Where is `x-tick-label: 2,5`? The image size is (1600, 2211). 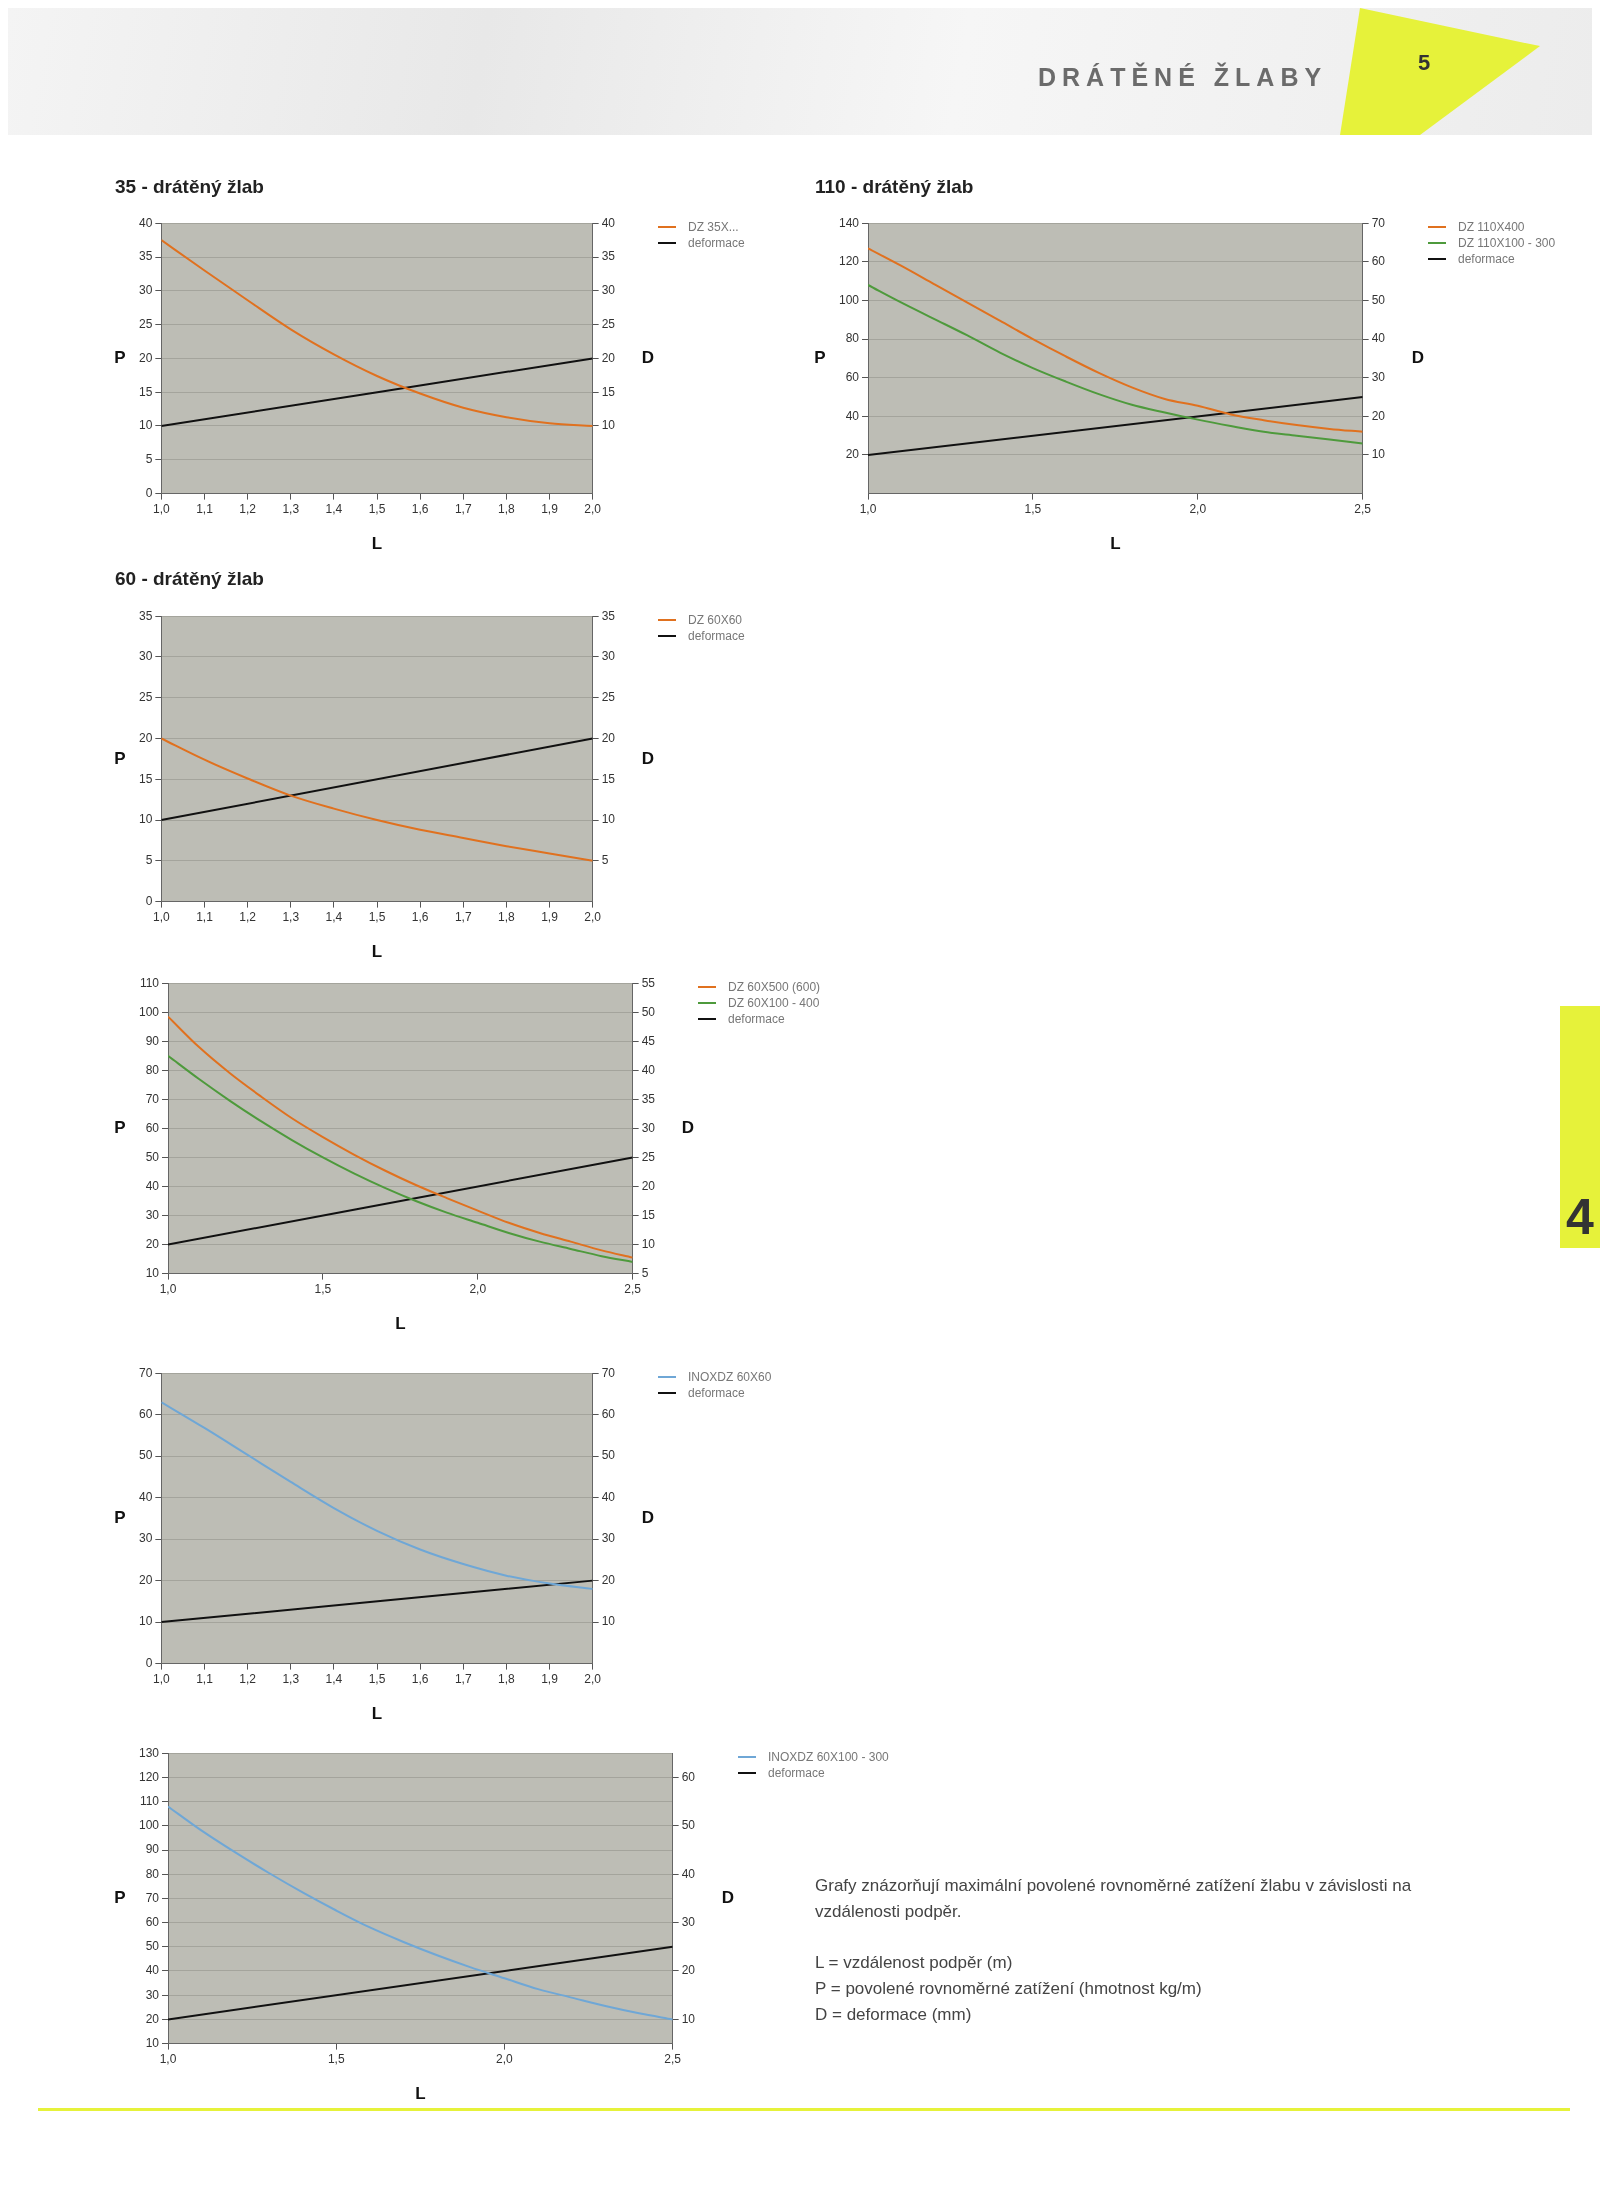 x-tick-label: 2,5 is located at coordinates (633, 1289).